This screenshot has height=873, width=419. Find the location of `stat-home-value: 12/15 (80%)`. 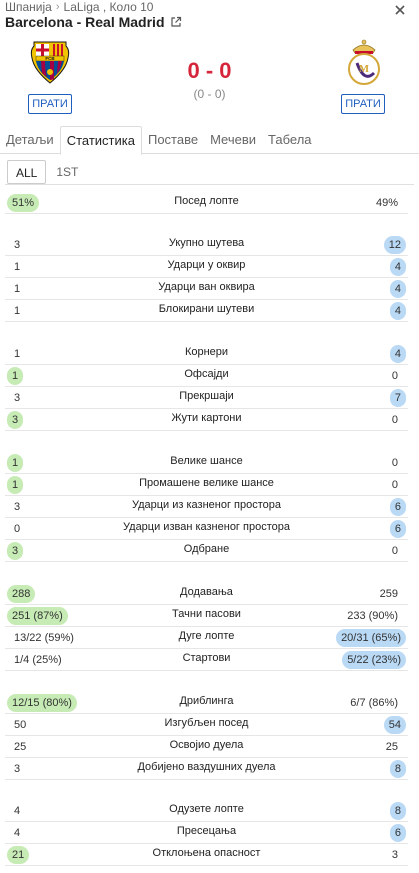

stat-home-value: 12/15 (80%) is located at coordinates (42, 703).